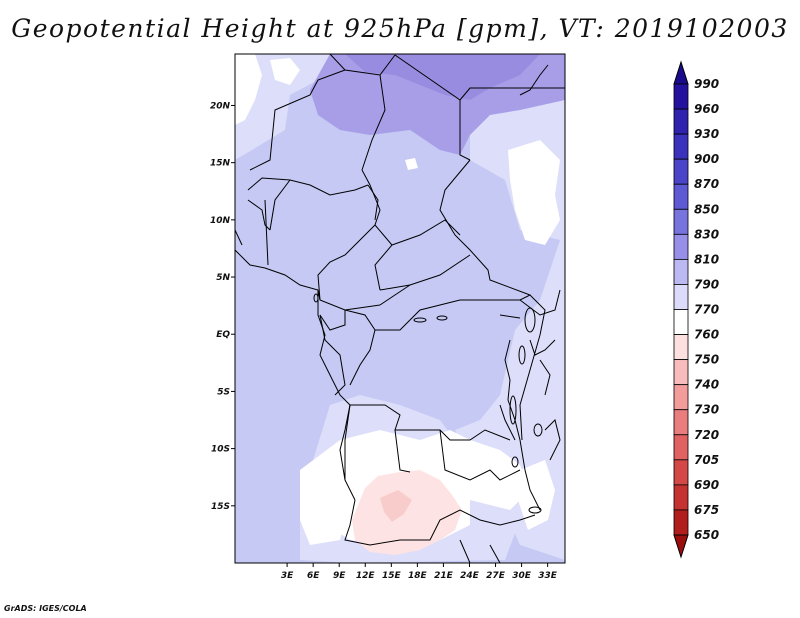  I want to click on colorbar-level-label: 720, so click(706, 435).